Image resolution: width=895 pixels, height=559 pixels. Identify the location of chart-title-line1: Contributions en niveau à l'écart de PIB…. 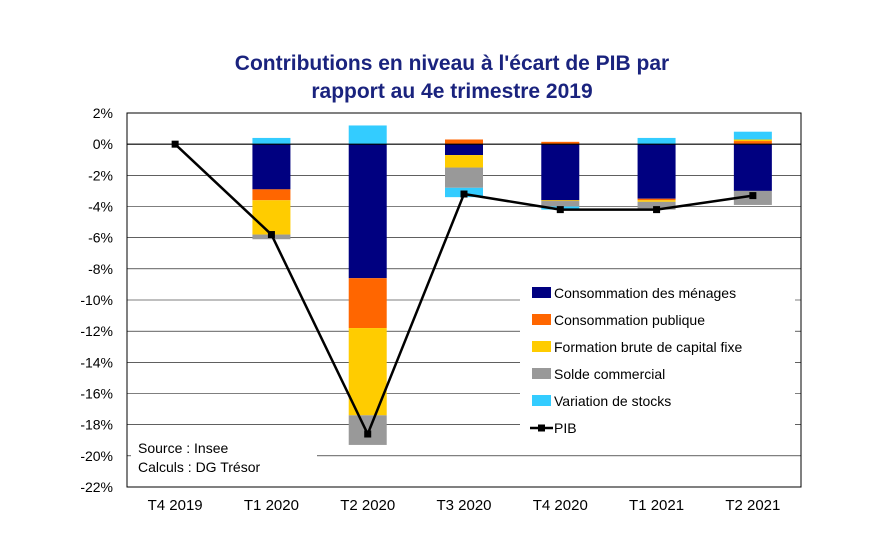
(452, 63).